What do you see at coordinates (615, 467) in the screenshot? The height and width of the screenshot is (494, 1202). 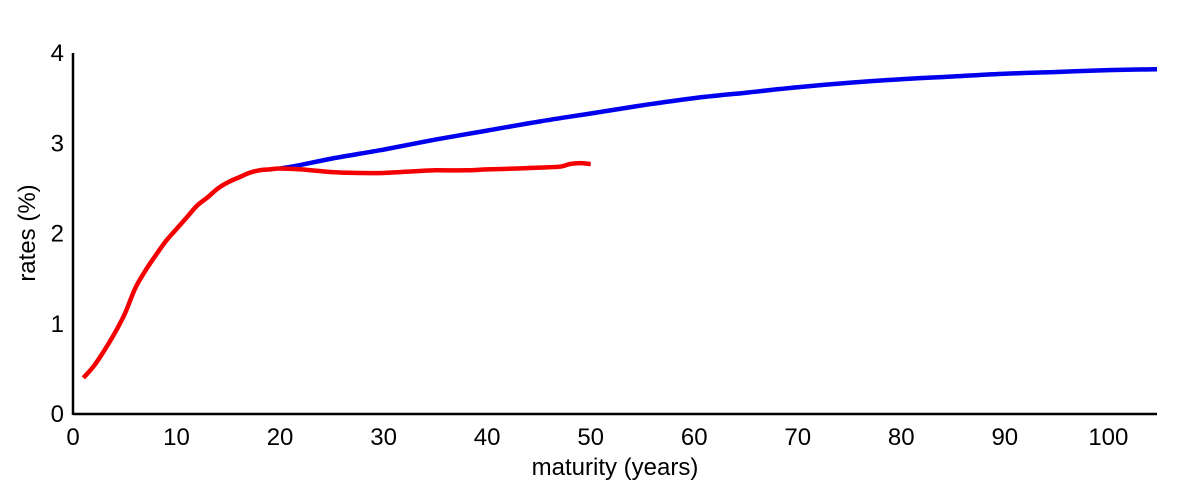 I see `x-axis-title: maturity (years)` at bounding box center [615, 467].